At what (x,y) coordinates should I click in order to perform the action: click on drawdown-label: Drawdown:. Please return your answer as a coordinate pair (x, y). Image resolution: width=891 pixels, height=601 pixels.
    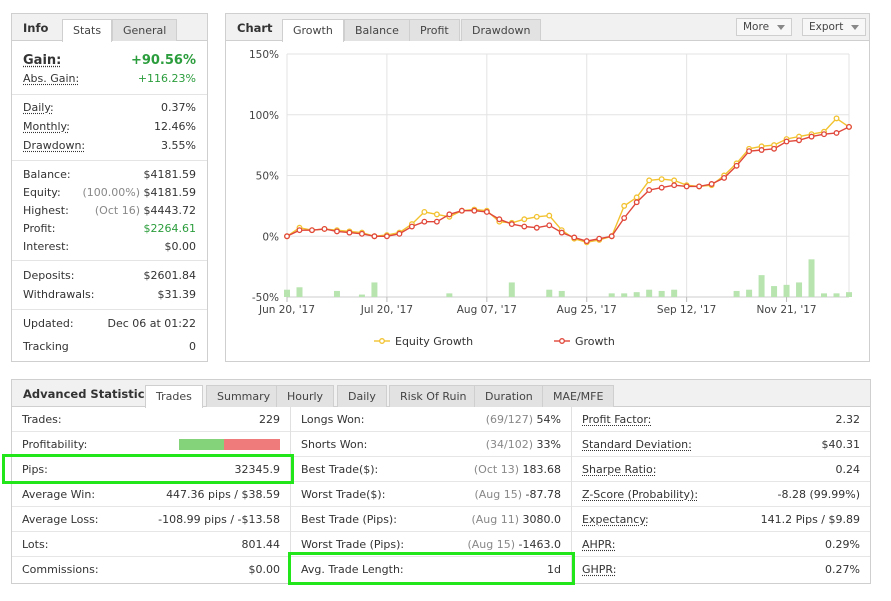
    Looking at the image, I should click on (54, 145).